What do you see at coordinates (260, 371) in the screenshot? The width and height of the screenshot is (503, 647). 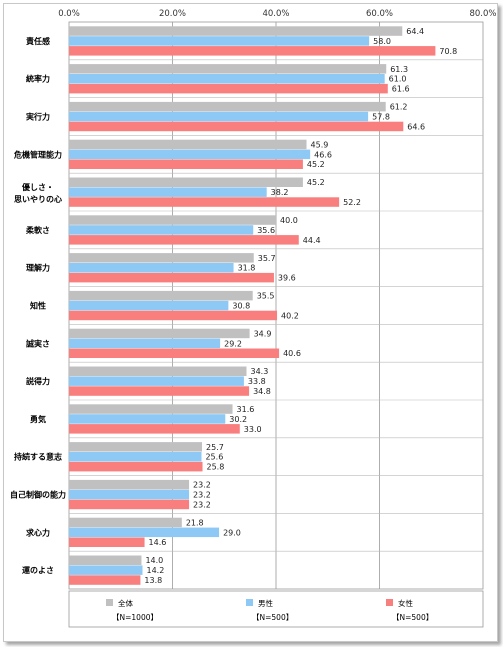 I see `data-label: 34.3` at bounding box center [260, 371].